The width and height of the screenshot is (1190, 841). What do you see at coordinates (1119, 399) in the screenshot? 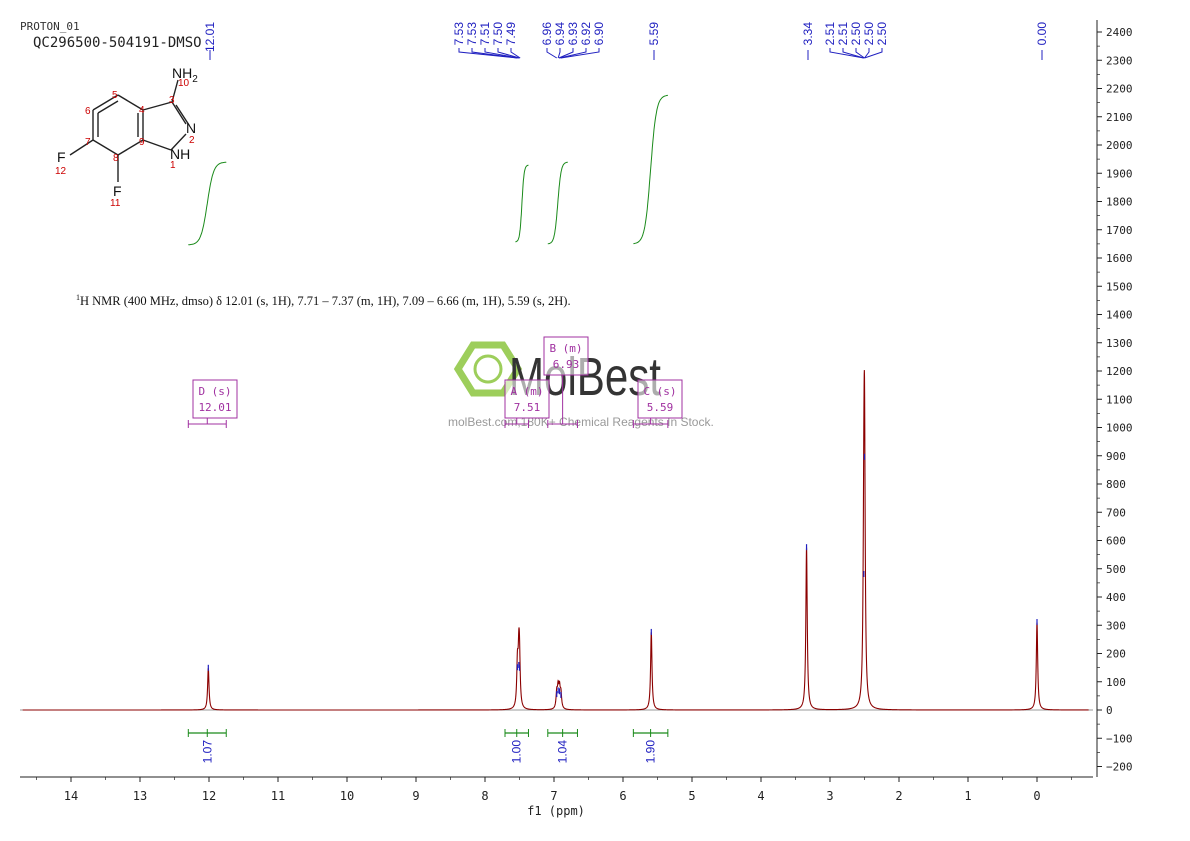
I see `y-tick-label: 1100` at bounding box center [1119, 399].